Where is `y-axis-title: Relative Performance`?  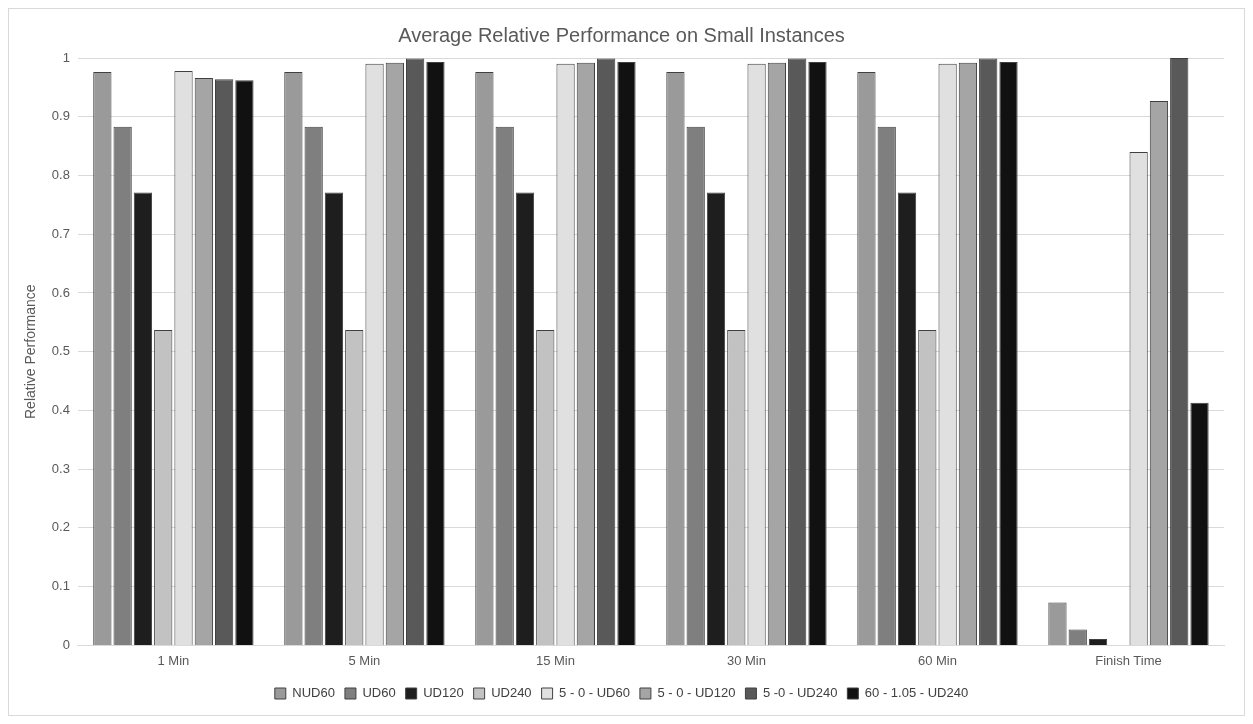 y-axis-title: Relative Performance is located at coordinates (30, 352).